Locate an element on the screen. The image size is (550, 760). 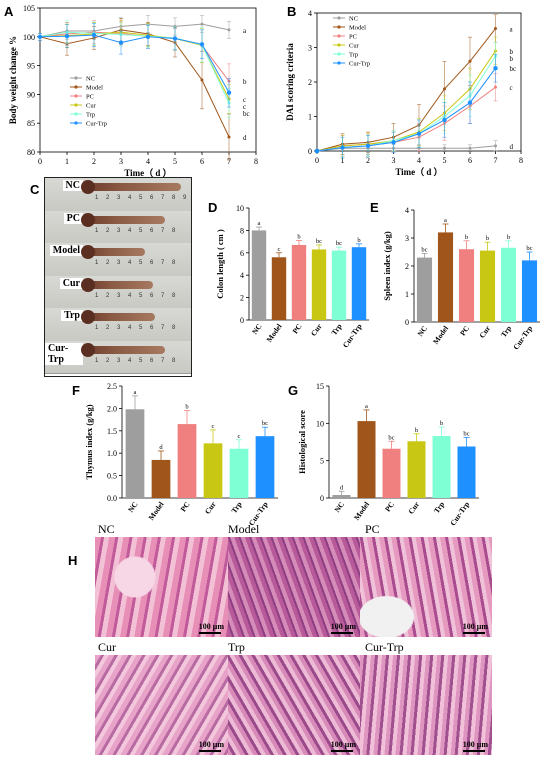
panel-letter-f: F is located at coordinates (76, 390).